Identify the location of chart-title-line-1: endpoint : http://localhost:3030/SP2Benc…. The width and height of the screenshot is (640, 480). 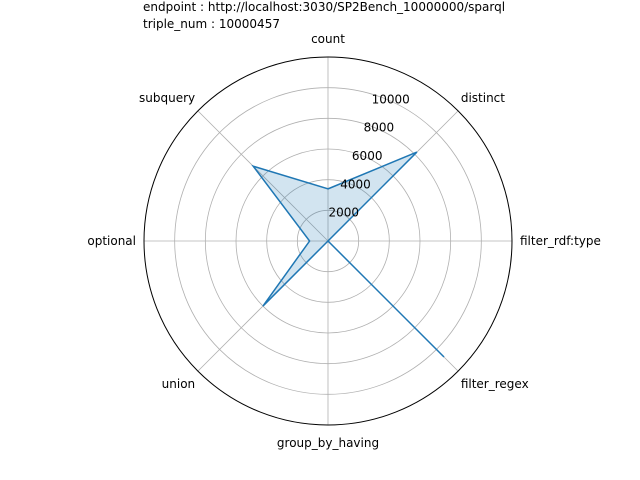
(324, 7).